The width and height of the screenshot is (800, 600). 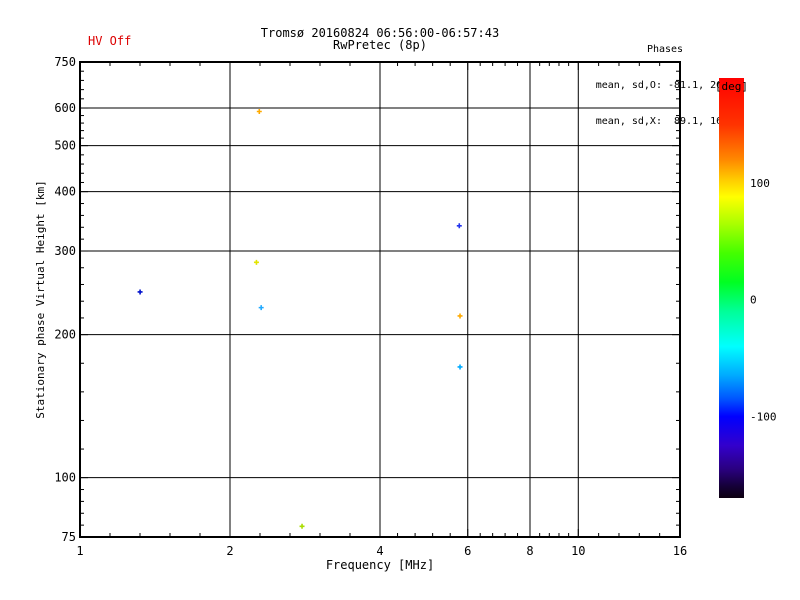 I want to click on y-axis-title: Stationary phase Virtual Height [km], so click(x=40, y=299).